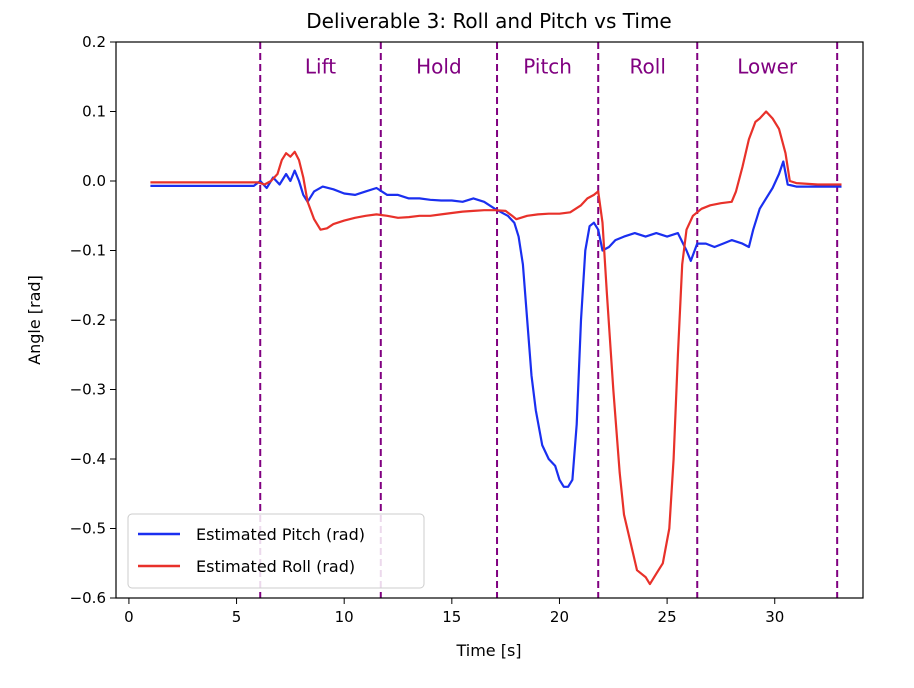 The image size is (914, 688). Describe the element at coordinates (667, 617) in the screenshot. I see `x-tick-label: 25` at that location.